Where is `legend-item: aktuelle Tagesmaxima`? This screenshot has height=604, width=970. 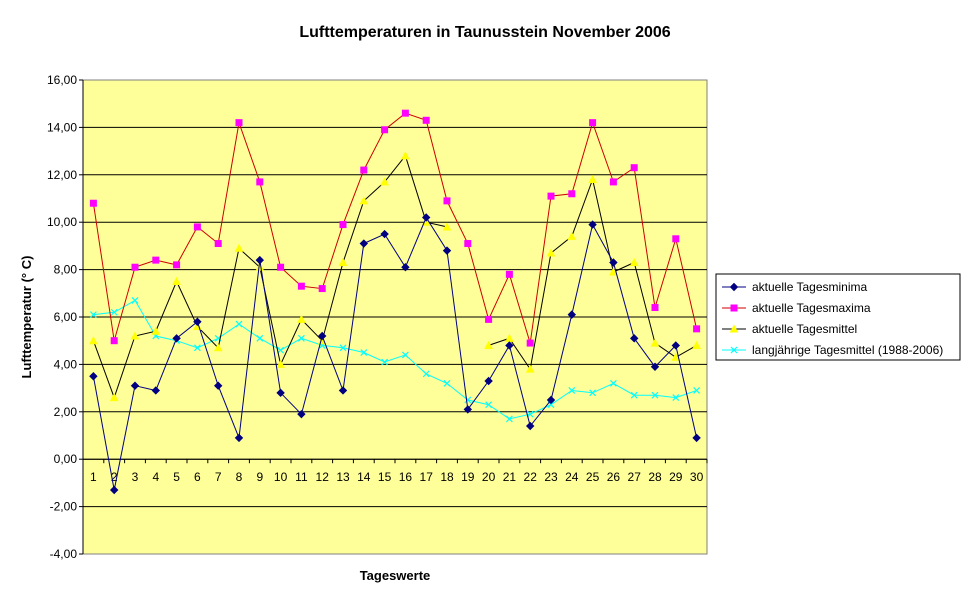
legend-item: aktuelle Tagesmaxima is located at coordinates (796, 308).